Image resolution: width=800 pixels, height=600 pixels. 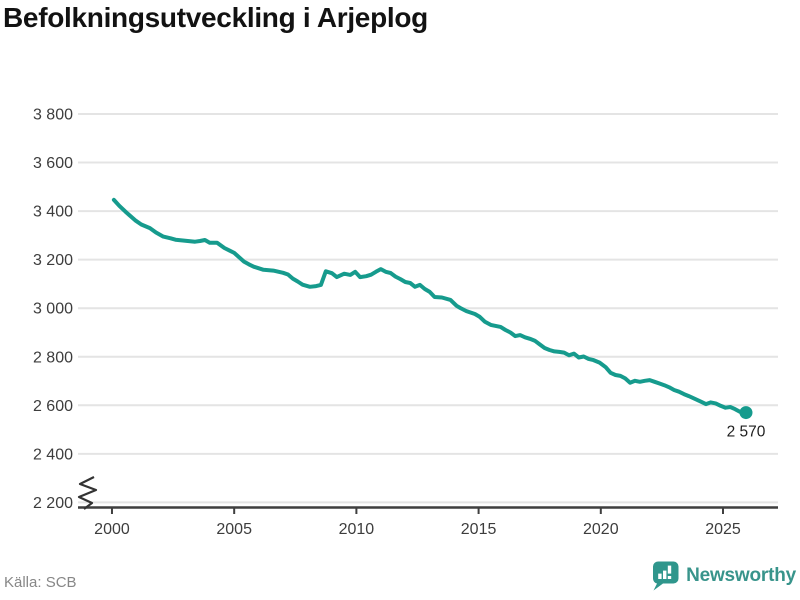 I want to click on y-tick-label: 3 000, so click(x=53, y=309).